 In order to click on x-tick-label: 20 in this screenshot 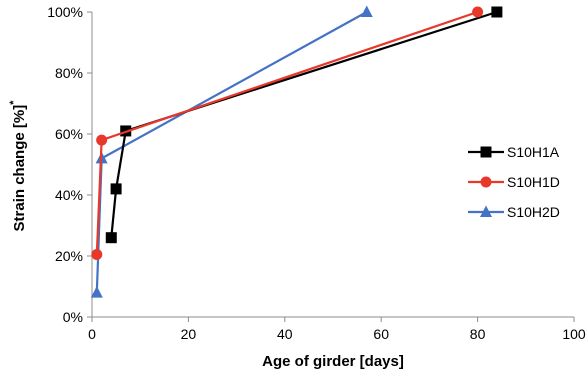, I will do `click(189, 334)`.